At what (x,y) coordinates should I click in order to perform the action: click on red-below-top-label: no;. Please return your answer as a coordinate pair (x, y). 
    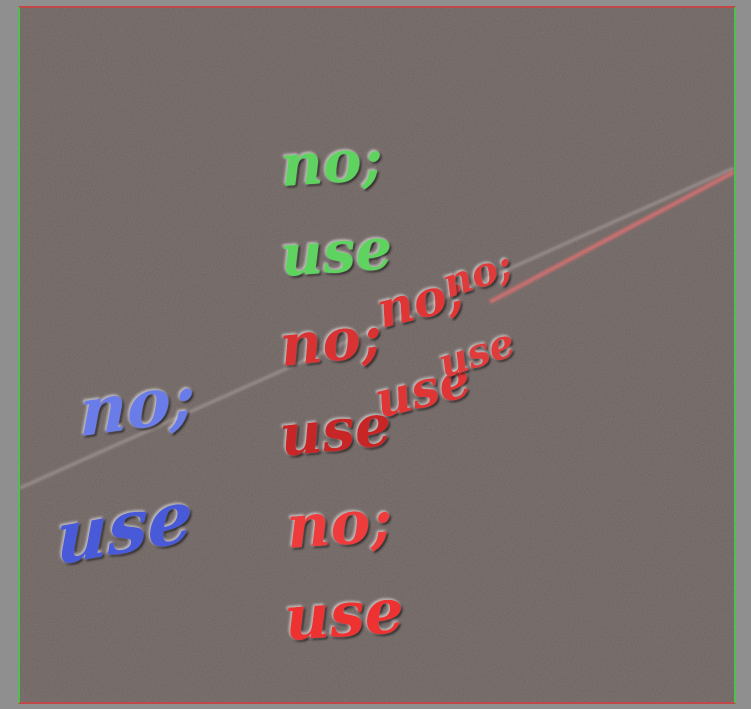
    Looking at the image, I should click on (339, 524).